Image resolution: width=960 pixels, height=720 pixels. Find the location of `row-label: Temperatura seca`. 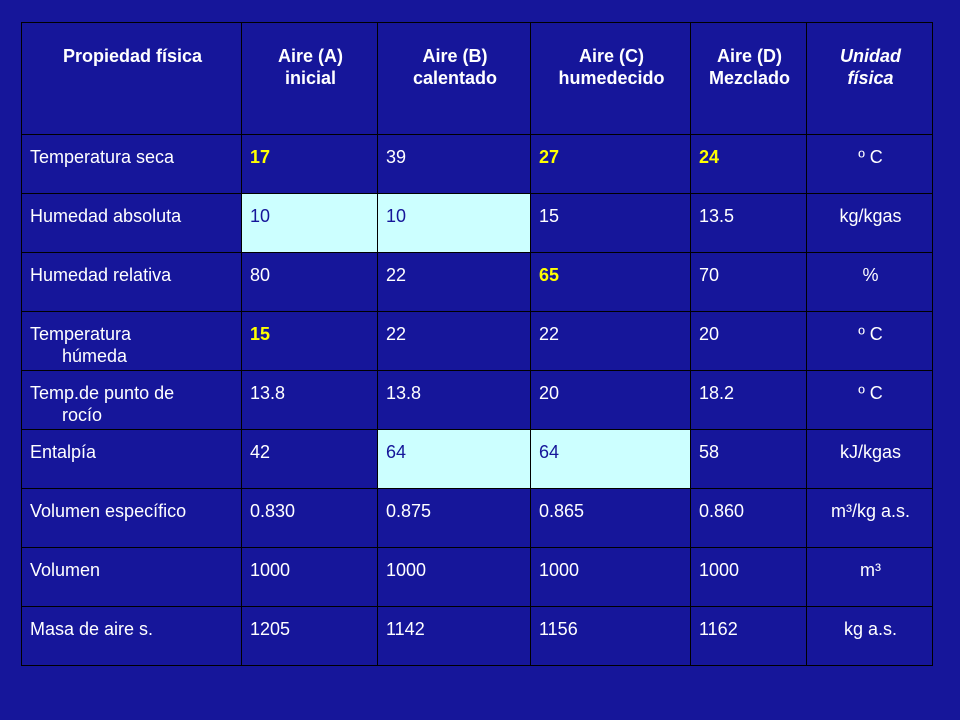

row-label: Temperatura seca is located at coordinates (131, 164).